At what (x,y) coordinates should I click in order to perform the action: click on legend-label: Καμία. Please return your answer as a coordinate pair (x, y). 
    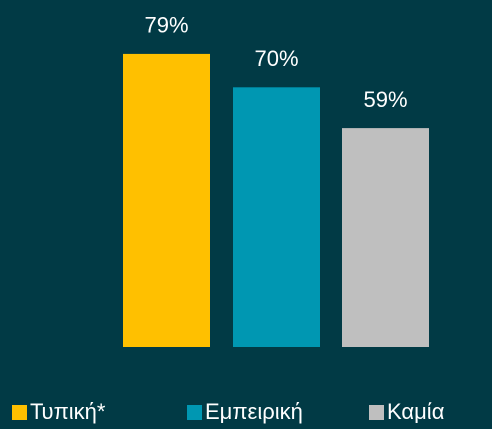
    Looking at the image, I should click on (416, 411).